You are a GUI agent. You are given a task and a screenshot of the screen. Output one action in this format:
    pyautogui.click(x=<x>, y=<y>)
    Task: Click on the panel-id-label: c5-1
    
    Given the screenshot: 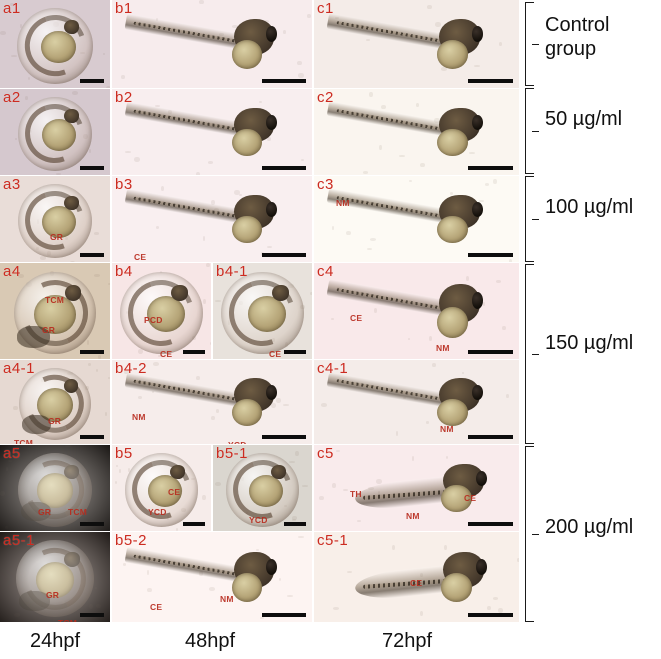 What is the action you would take?
    pyautogui.click(x=333, y=540)
    